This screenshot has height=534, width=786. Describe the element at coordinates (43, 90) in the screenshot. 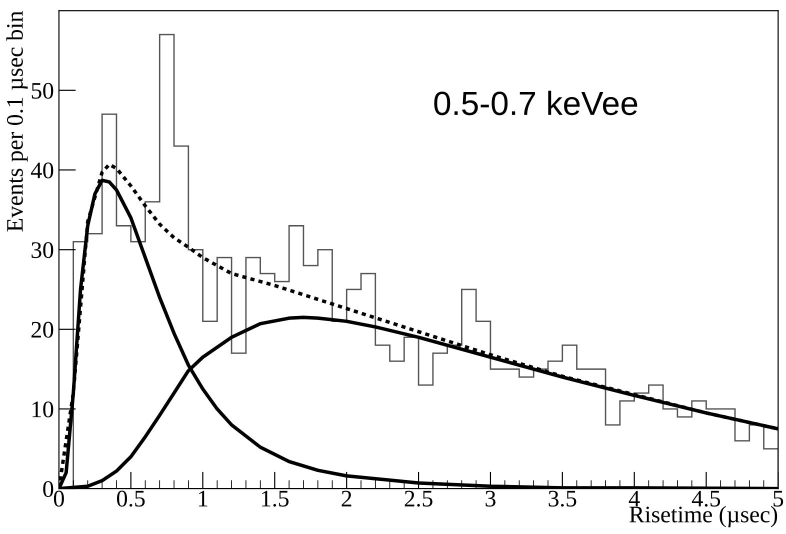

I see `y-tick-label: 50` at that location.